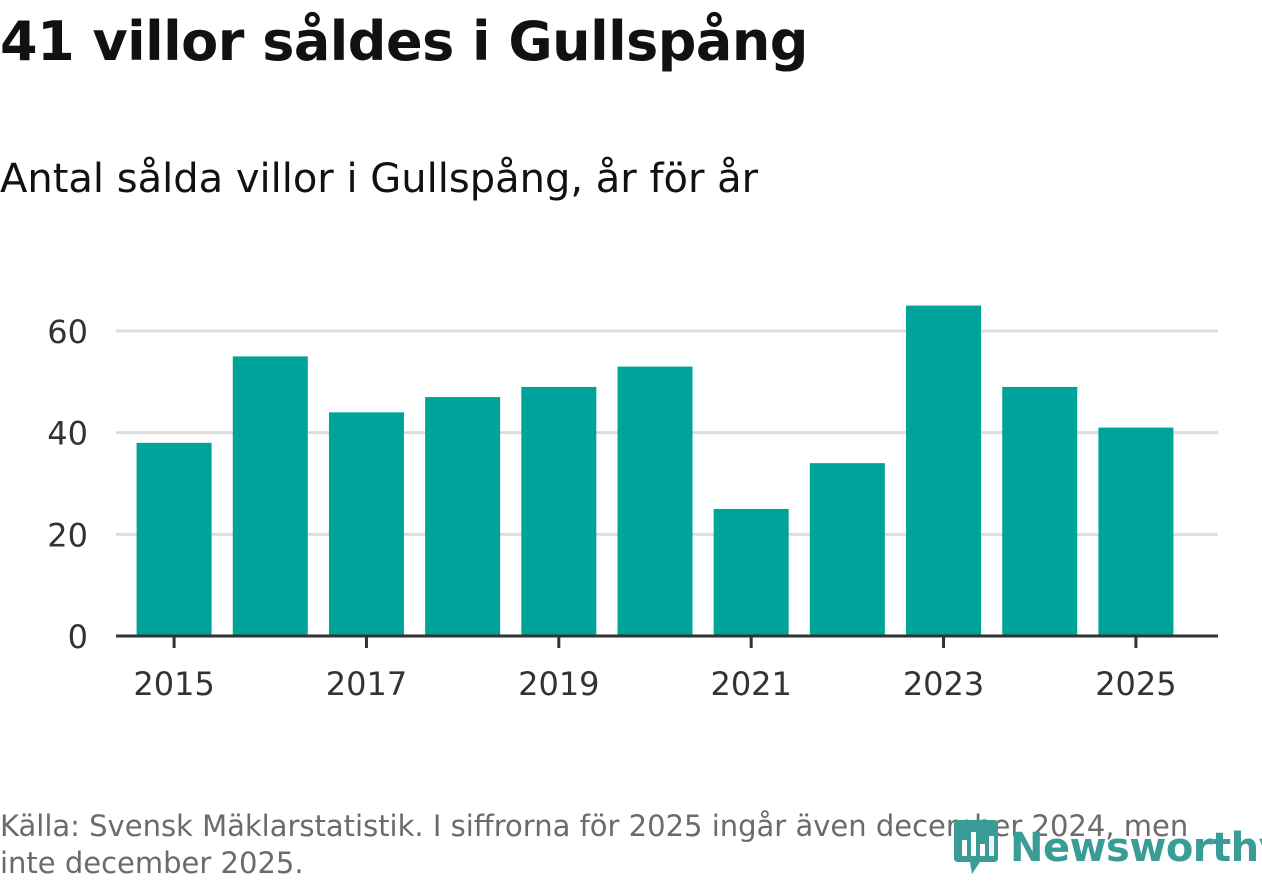  What do you see at coordinates (558, 684) in the screenshot?
I see `x-tick-label: 2019` at bounding box center [558, 684].